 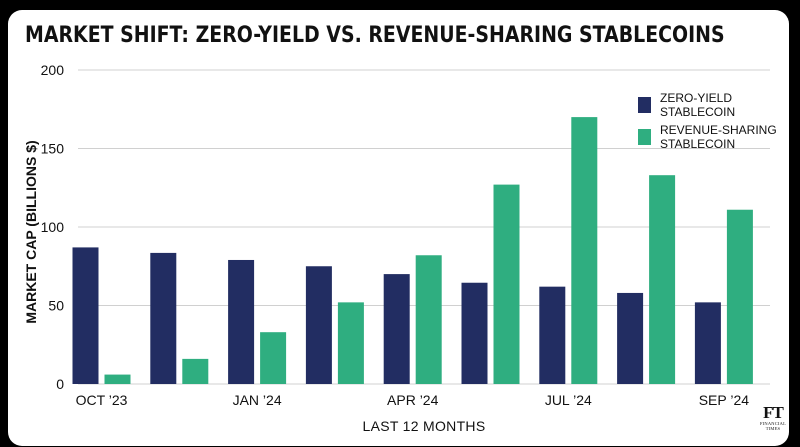 What do you see at coordinates (568, 400) in the screenshot?
I see `x-tick-label: JUL ’24` at bounding box center [568, 400].